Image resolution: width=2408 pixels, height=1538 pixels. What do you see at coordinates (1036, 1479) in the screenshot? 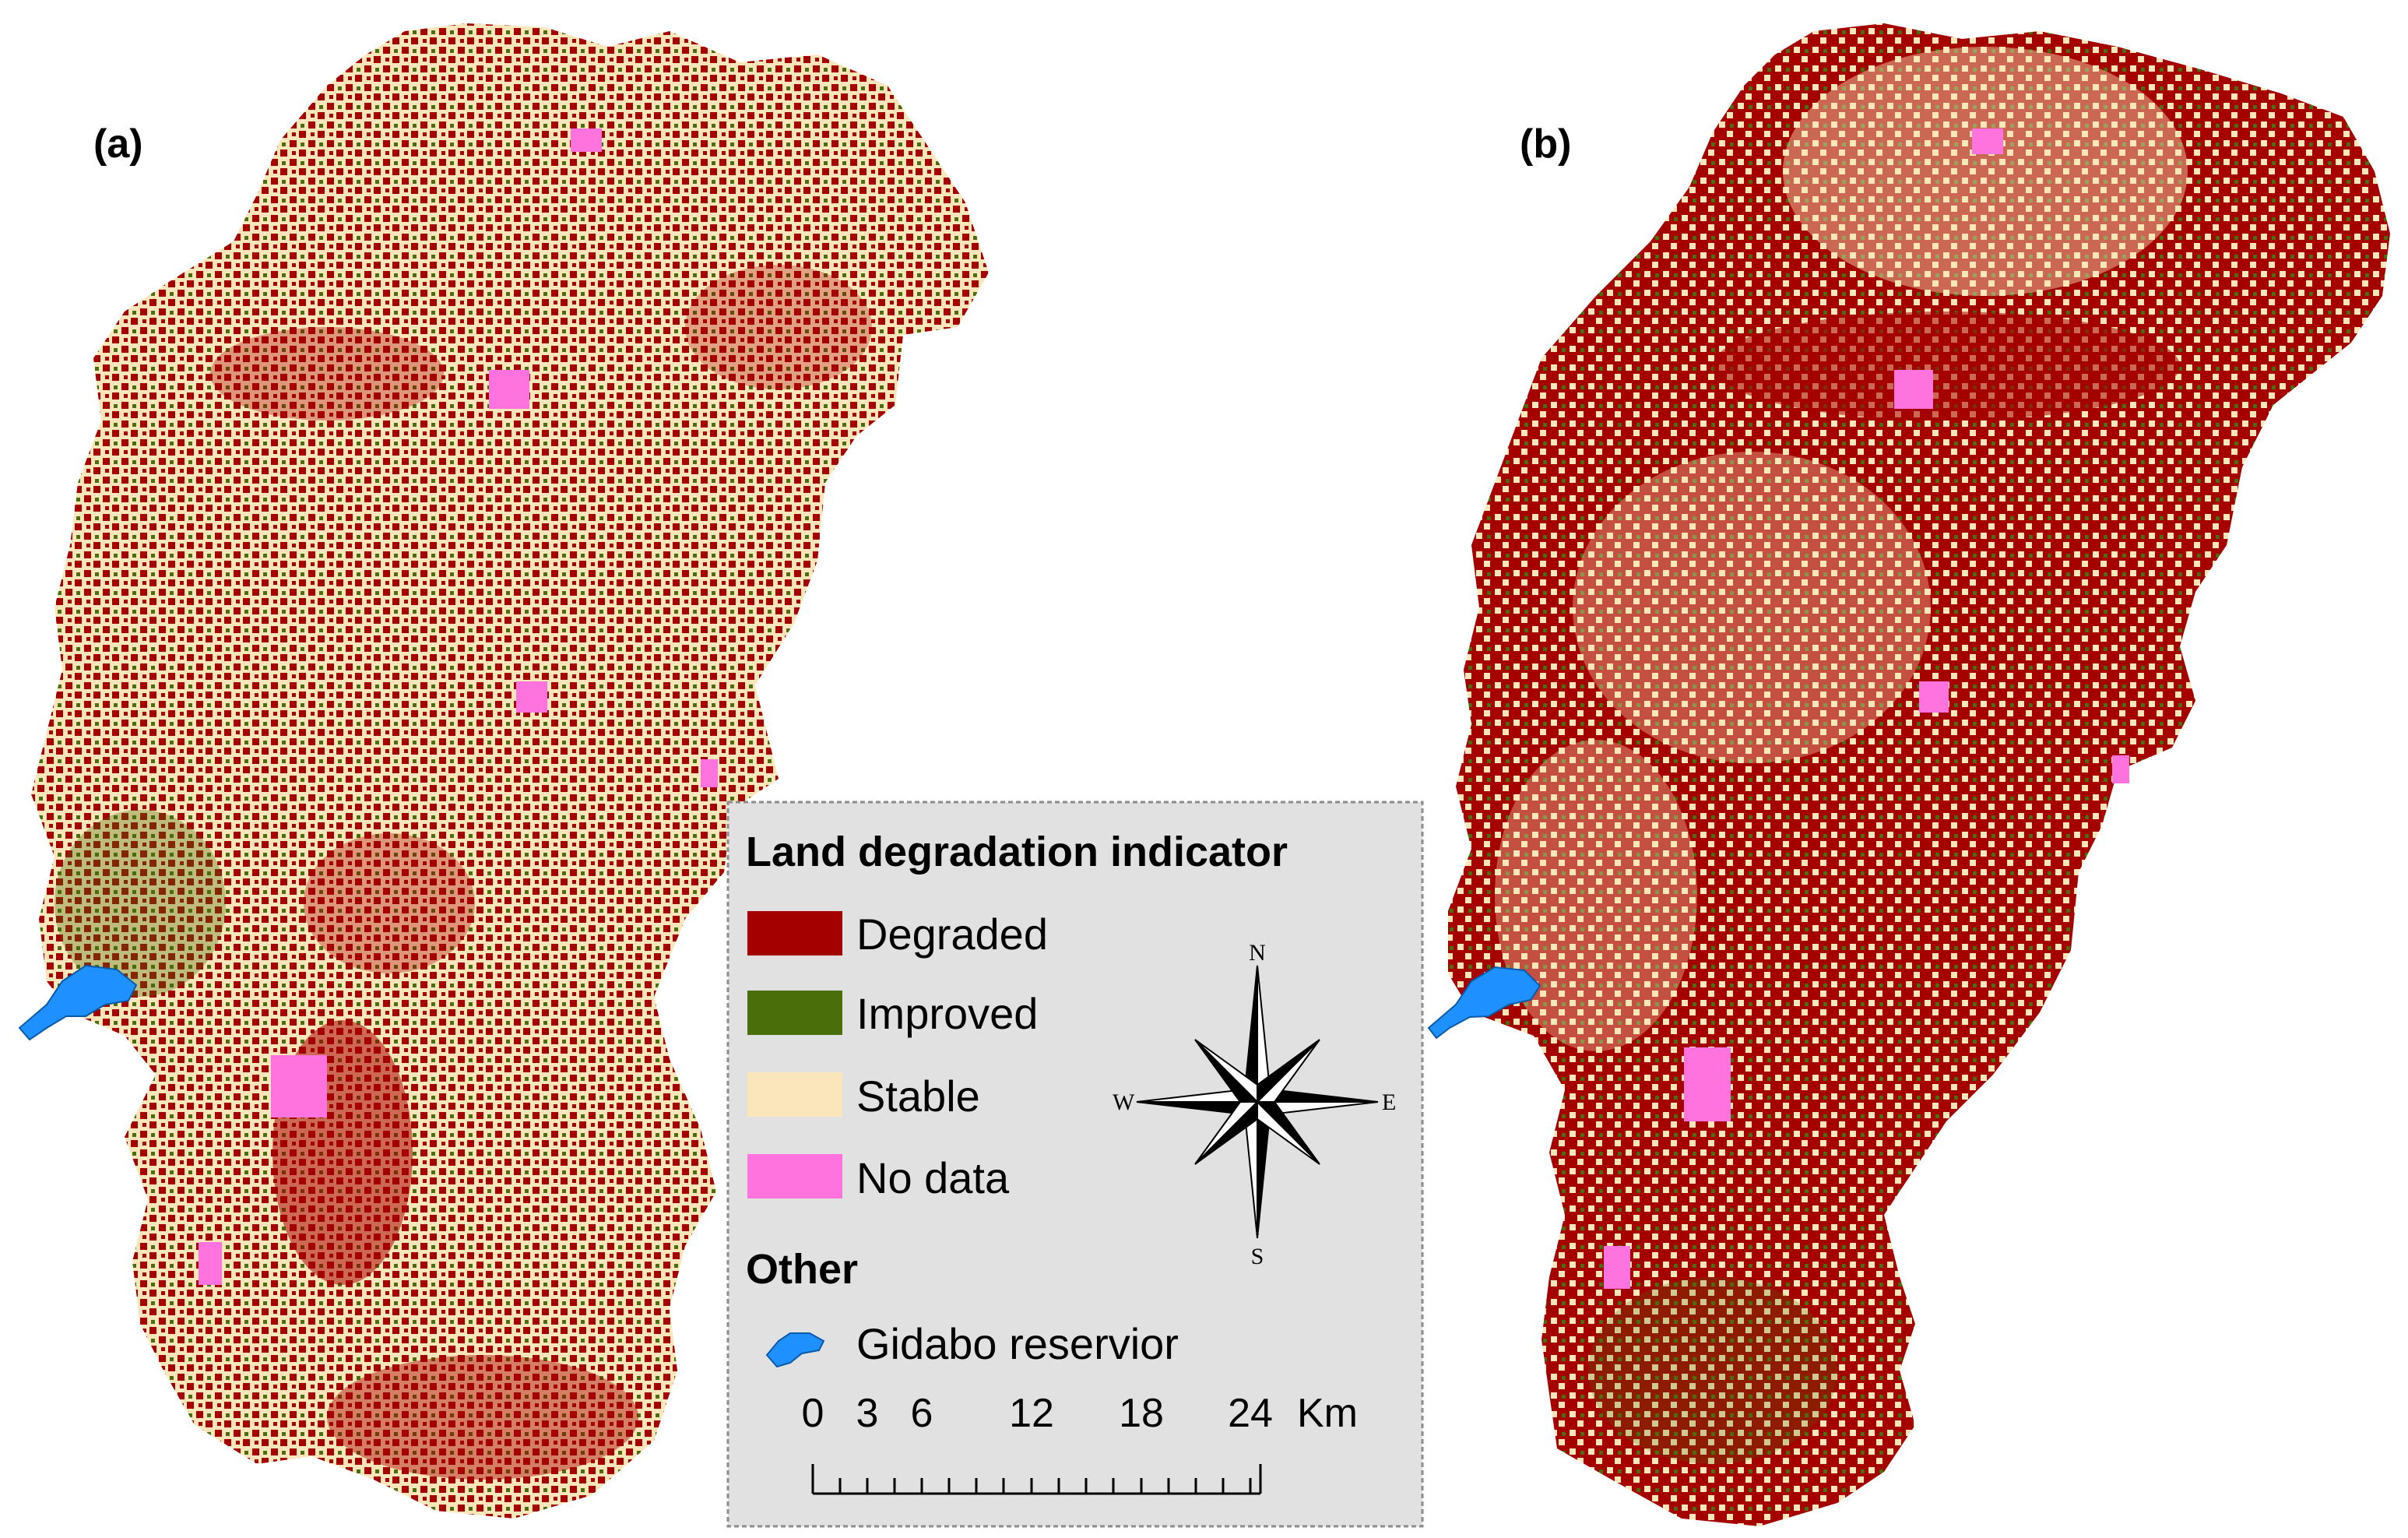
I see `scale-bar-line` at bounding box center [1036, 1479].